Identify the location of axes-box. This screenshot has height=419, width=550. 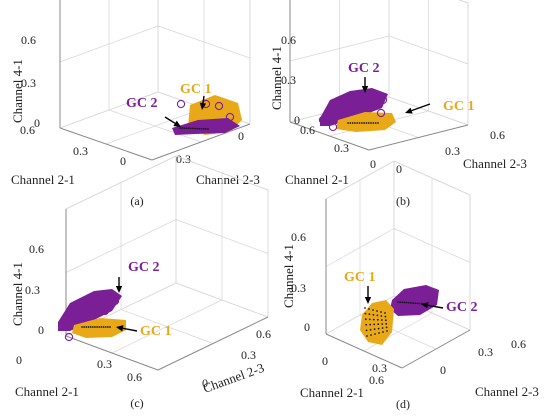
(398, 264).